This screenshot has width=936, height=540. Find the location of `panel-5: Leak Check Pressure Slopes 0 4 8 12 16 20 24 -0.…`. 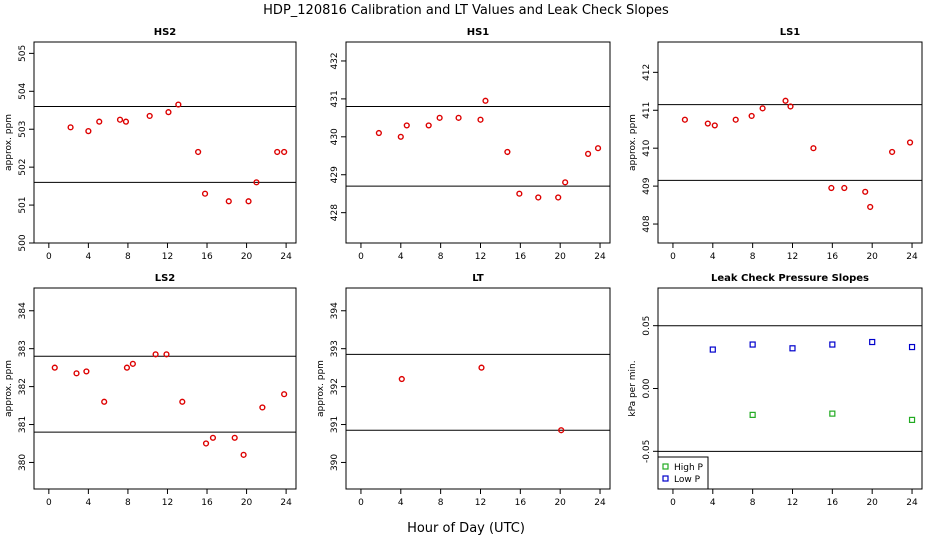

panel-5: Leak Check Pressure Slopes 0 4 8 12 16 20 24 -0.… is located at coordinates (775, 390).